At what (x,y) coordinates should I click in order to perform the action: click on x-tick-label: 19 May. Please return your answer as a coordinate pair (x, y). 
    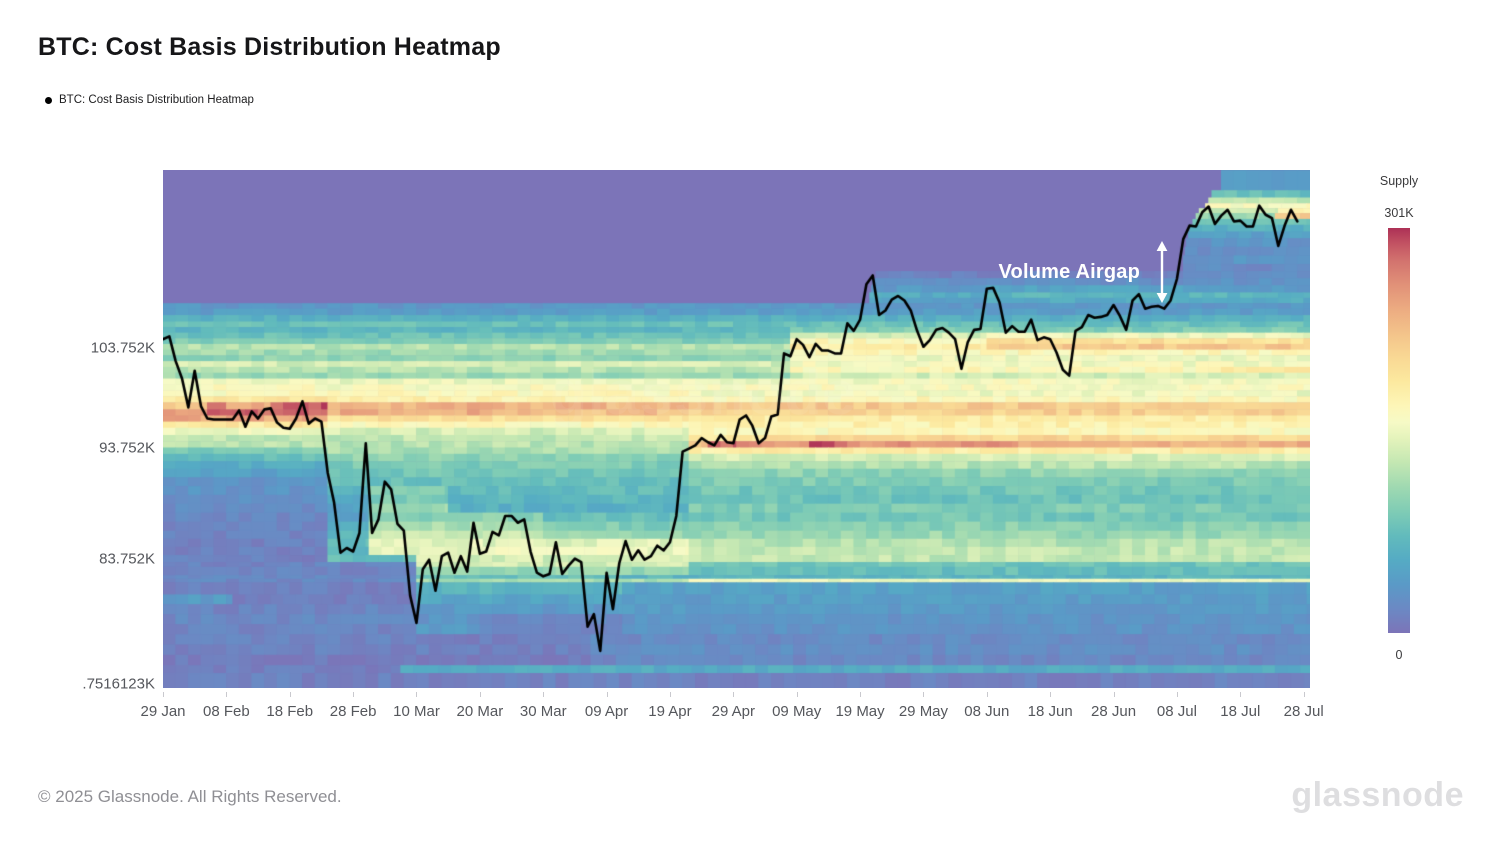
    Looking at the image, I should click on (860, 711).